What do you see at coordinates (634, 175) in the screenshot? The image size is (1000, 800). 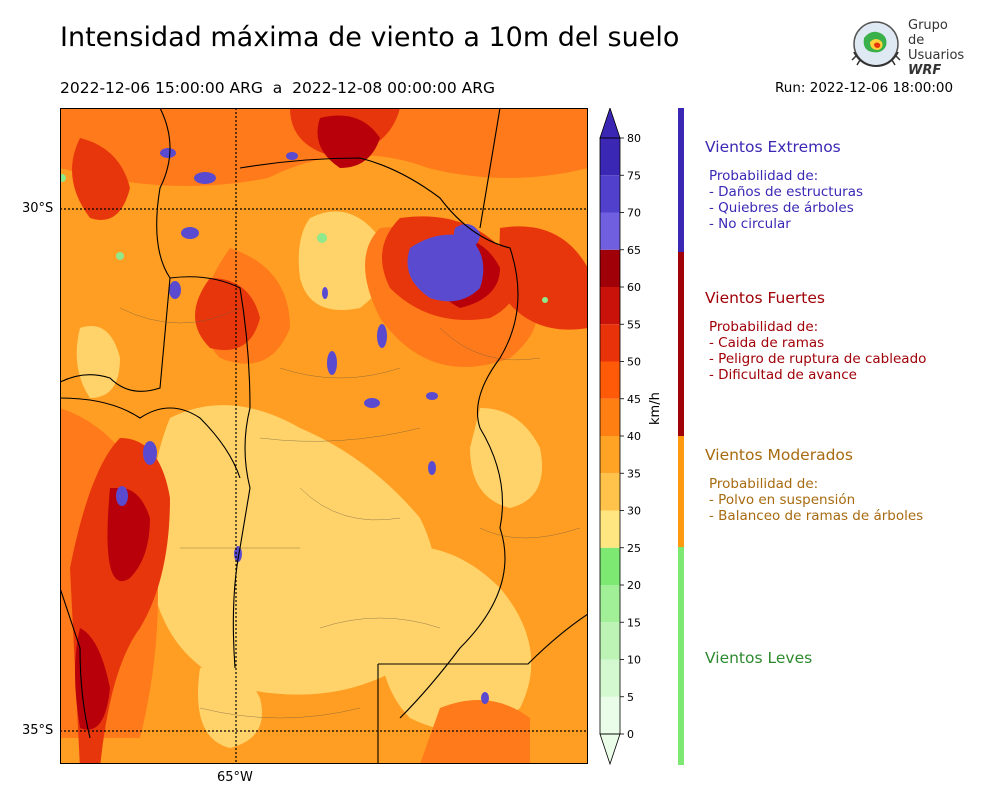 I see `colorbar-tick-label: 75` at bounding box center [634, 175].